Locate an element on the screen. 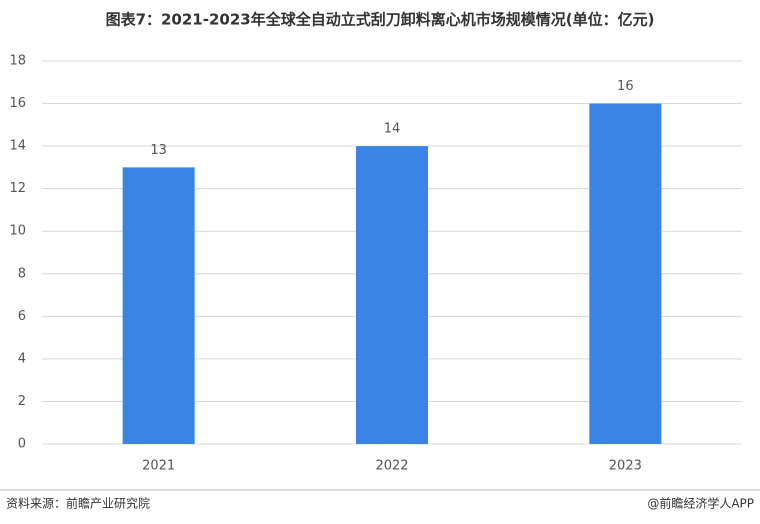 The image size is (760, 524). y-tick-label: 4 is located at coordinates (22, 358).